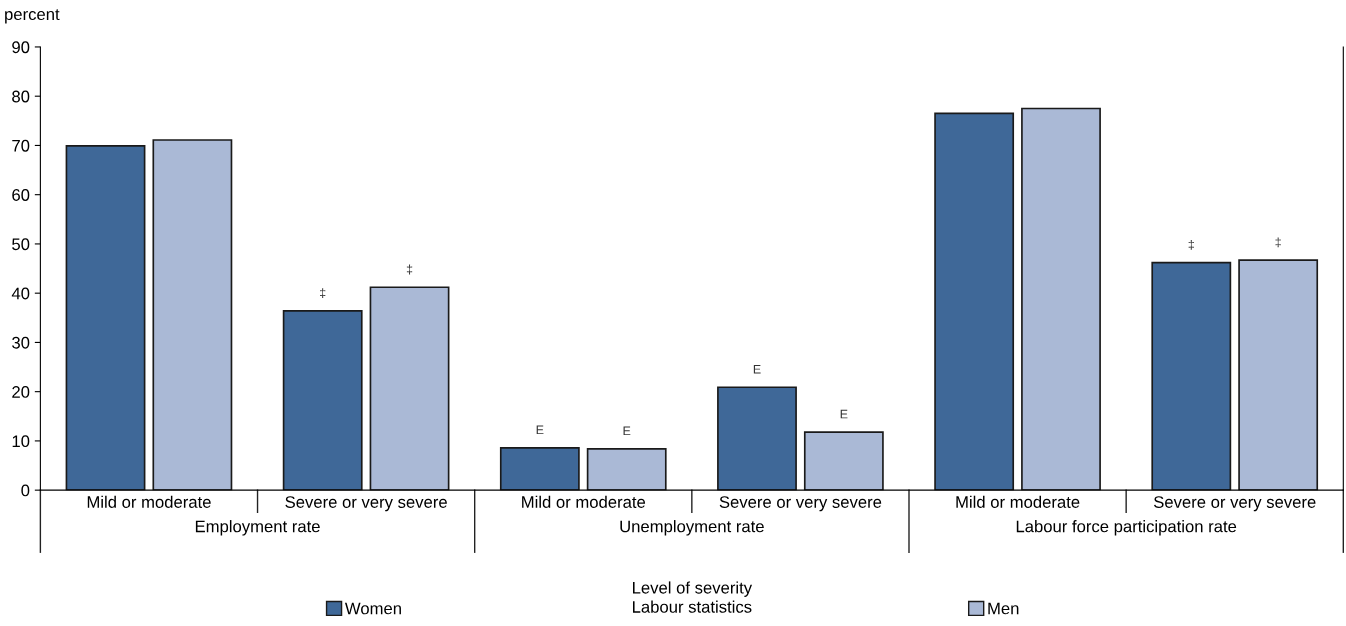  I want to click on text: Unemployment rate, so click(692, 528).